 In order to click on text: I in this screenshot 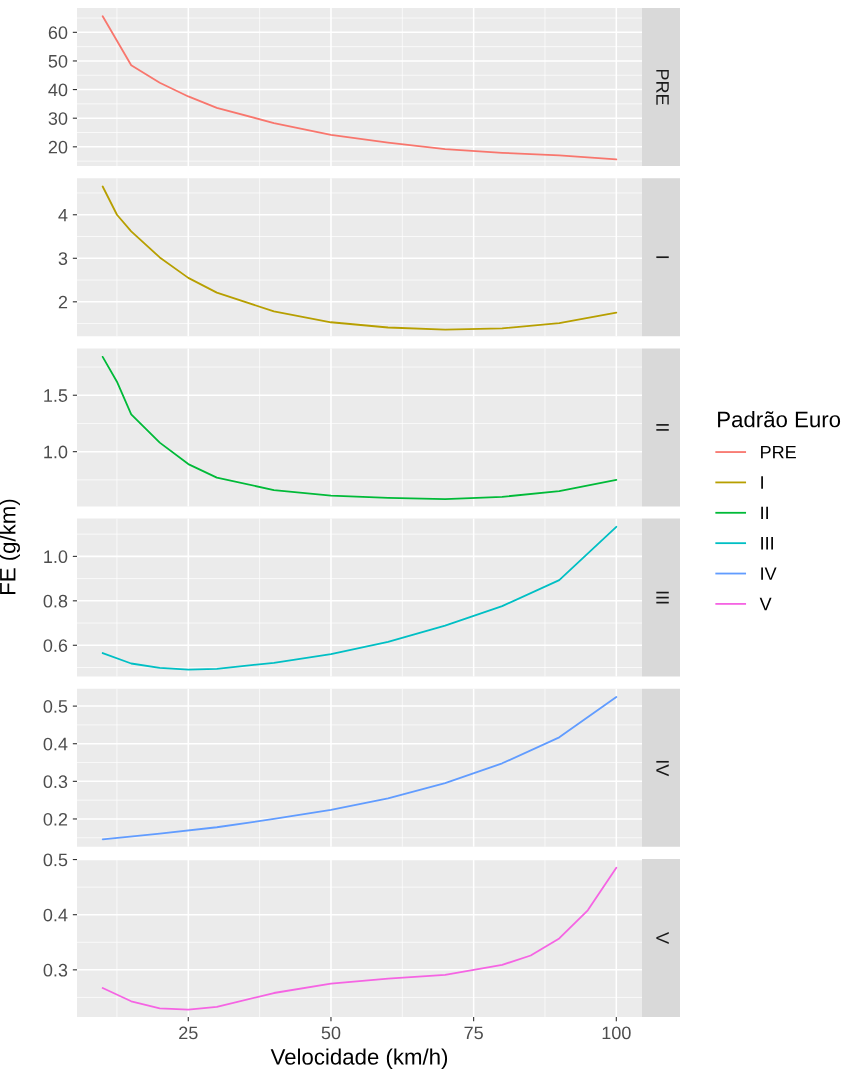, I will do `click(662, 257)`.